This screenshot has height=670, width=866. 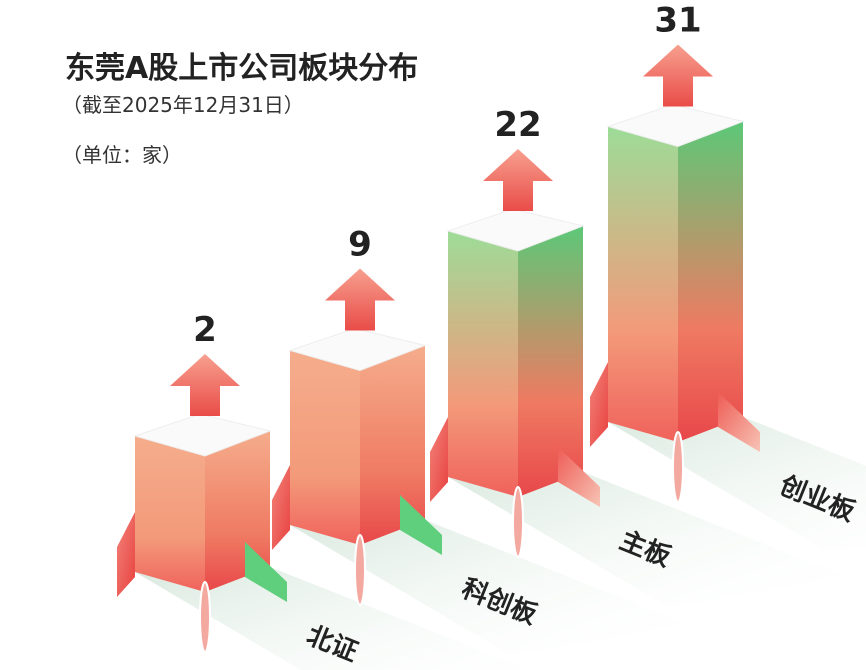 What do you see at coordinates (205, 330) in the screenshot?
I see `value-label: 2` at bounding box center [205, 330].